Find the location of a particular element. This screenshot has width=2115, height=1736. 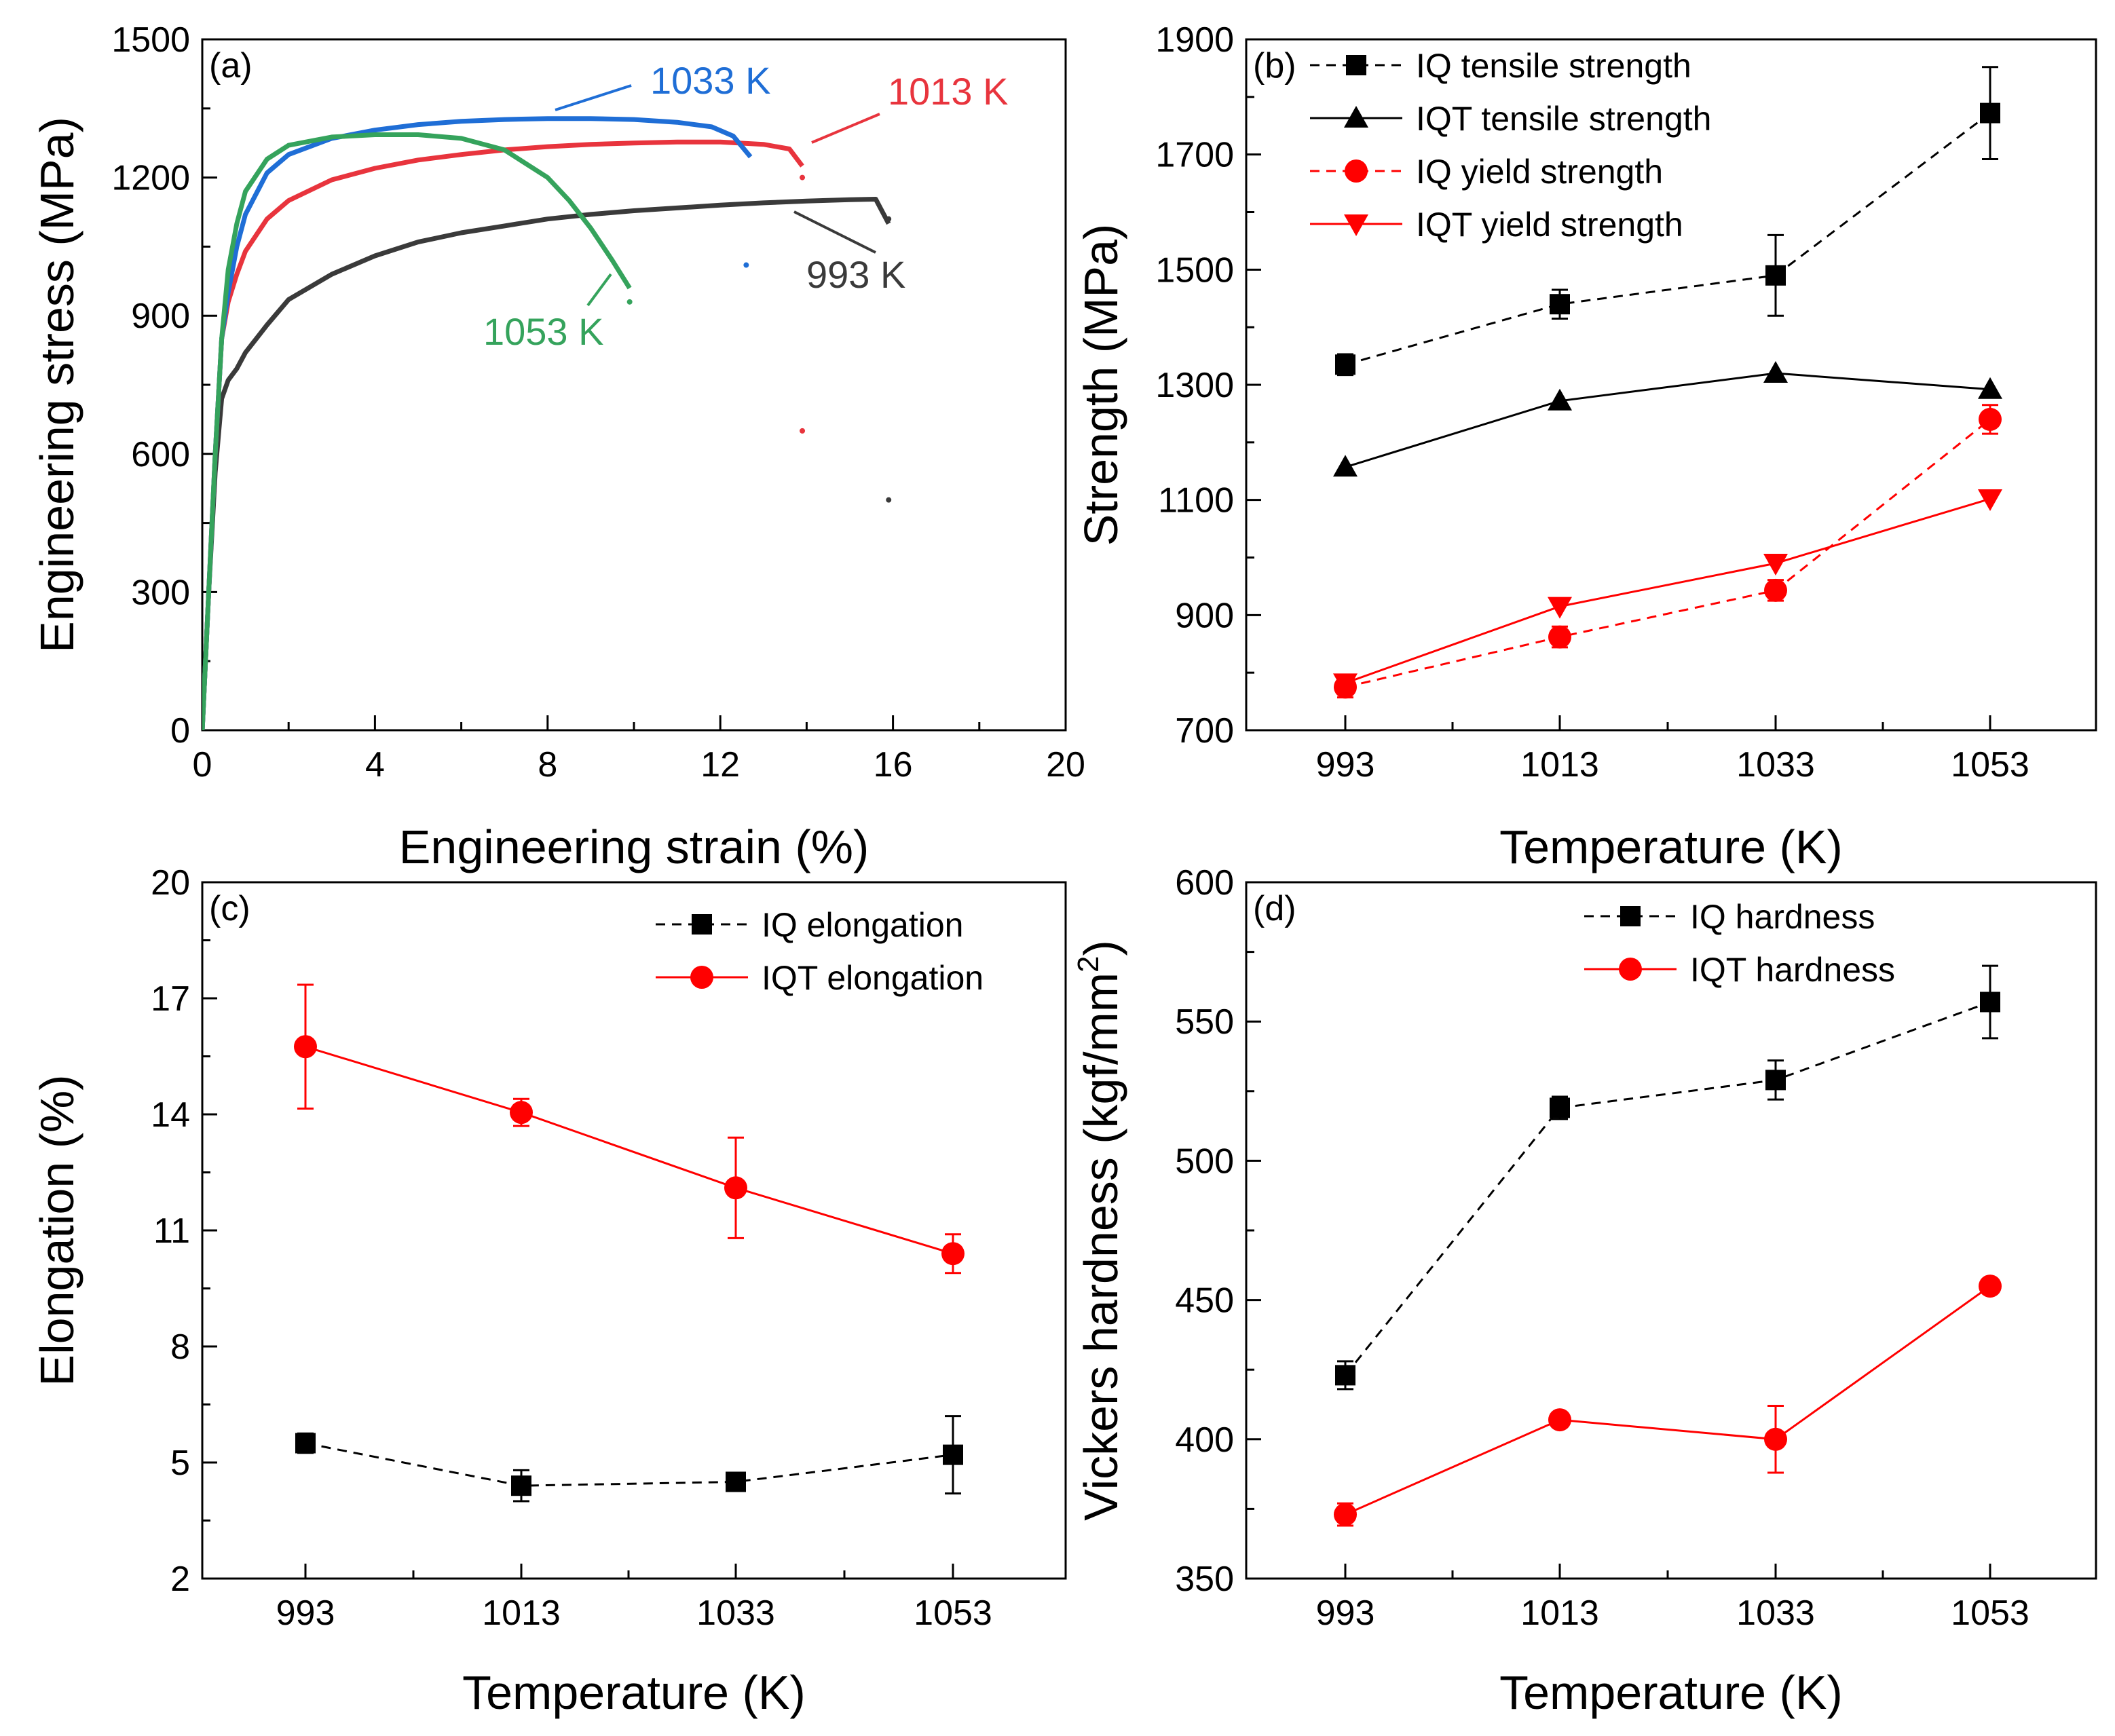

legend-label: IQT yield strength is located at coordinates (1549, 225).